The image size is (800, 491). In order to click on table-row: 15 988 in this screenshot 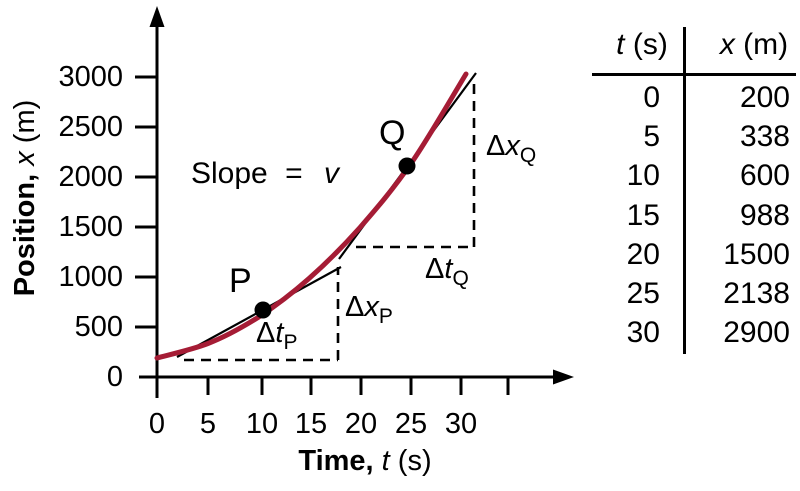, I will do `click(678, 215)`.